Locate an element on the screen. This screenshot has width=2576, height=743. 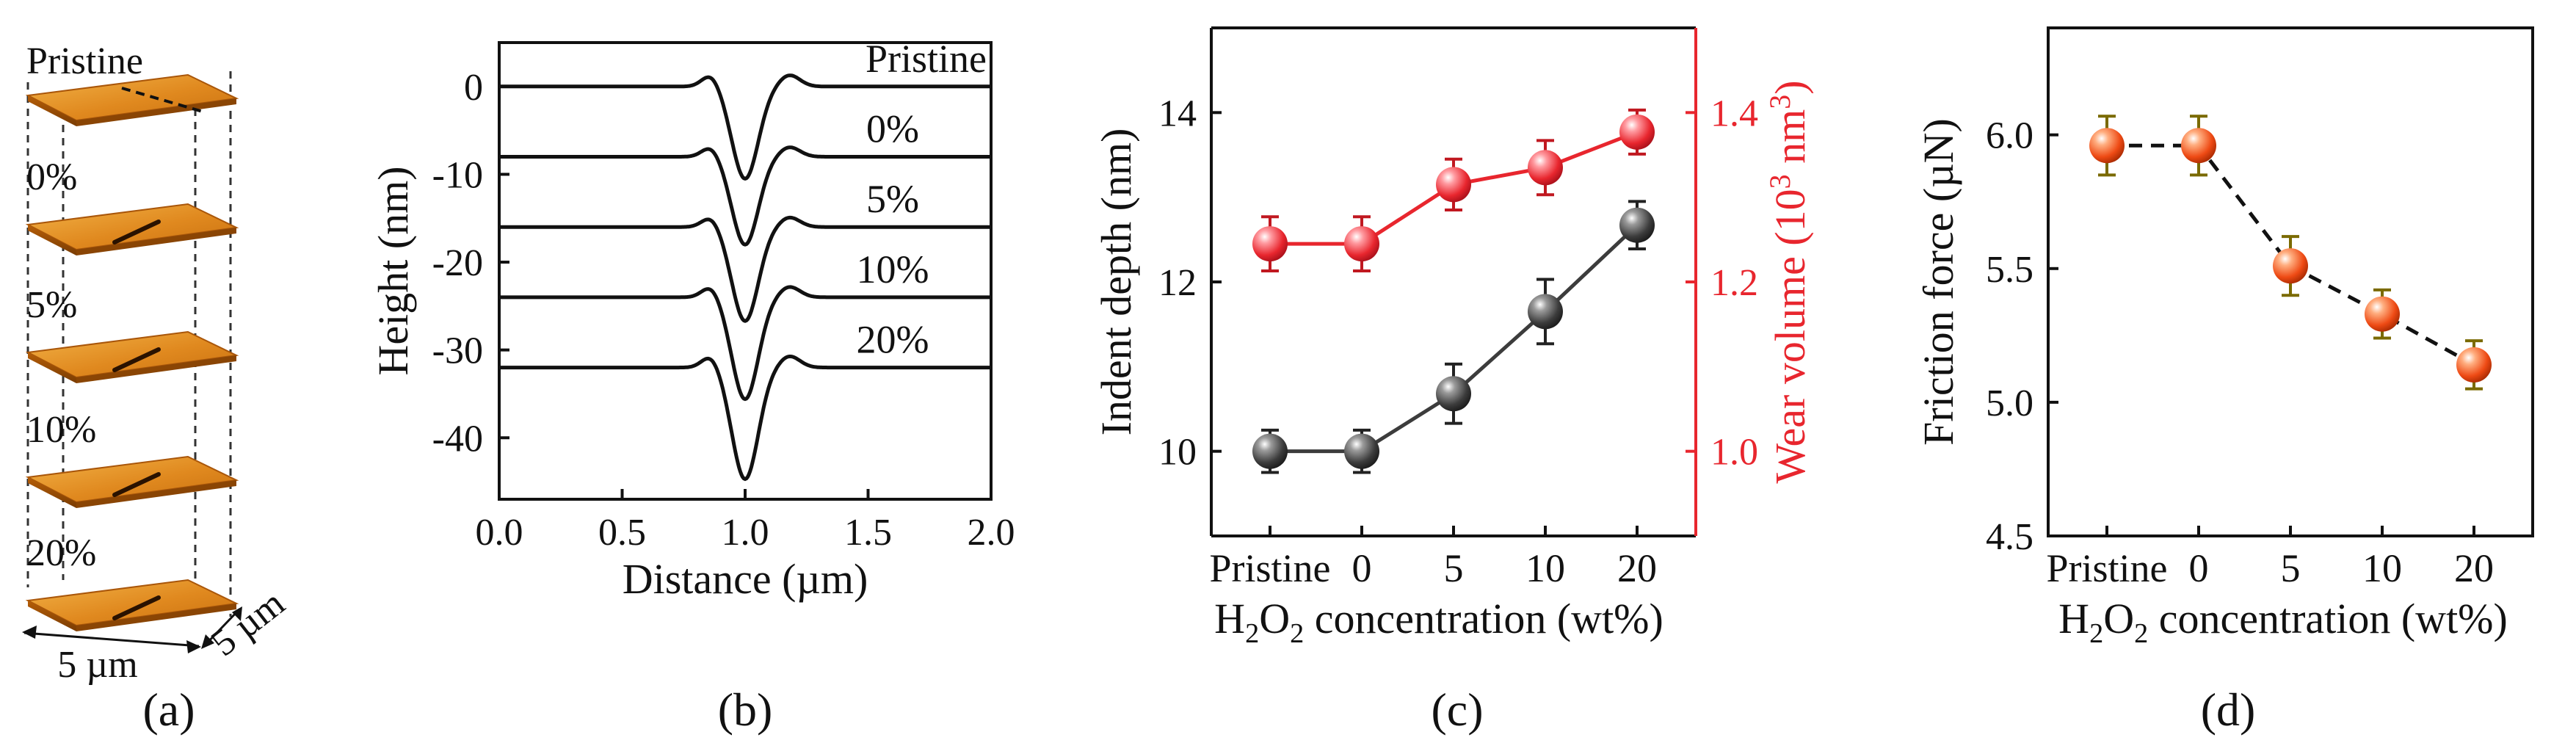
y-tick-label: -20 is located at coordinates (458, 263).